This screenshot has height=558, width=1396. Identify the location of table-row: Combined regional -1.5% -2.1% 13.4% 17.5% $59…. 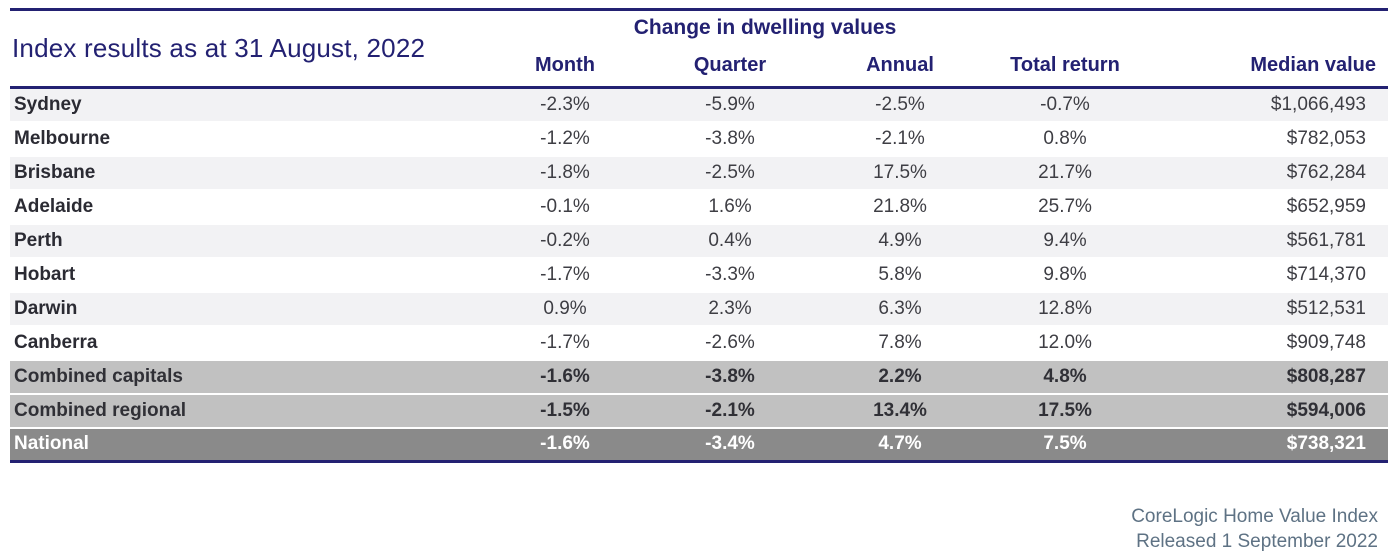
(699, 411).